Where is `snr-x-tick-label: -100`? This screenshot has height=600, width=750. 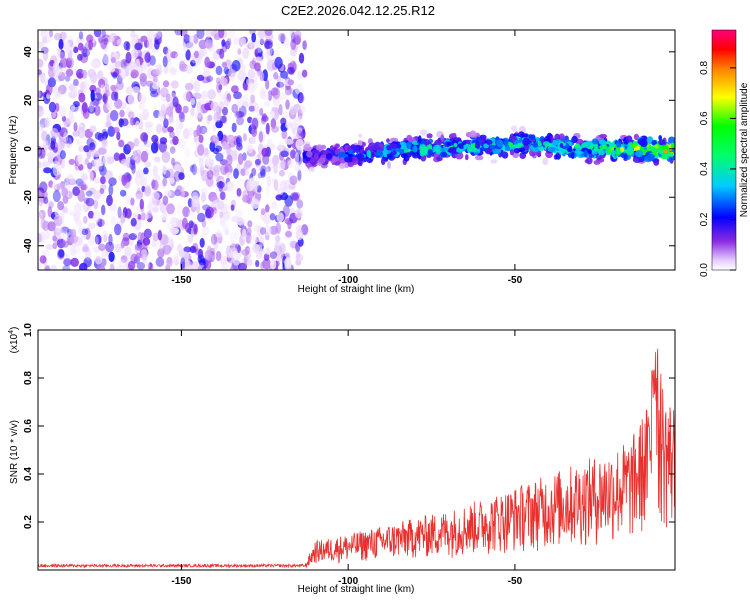 snr-x-tick-label: -100 is located at coordinates (348, 581).